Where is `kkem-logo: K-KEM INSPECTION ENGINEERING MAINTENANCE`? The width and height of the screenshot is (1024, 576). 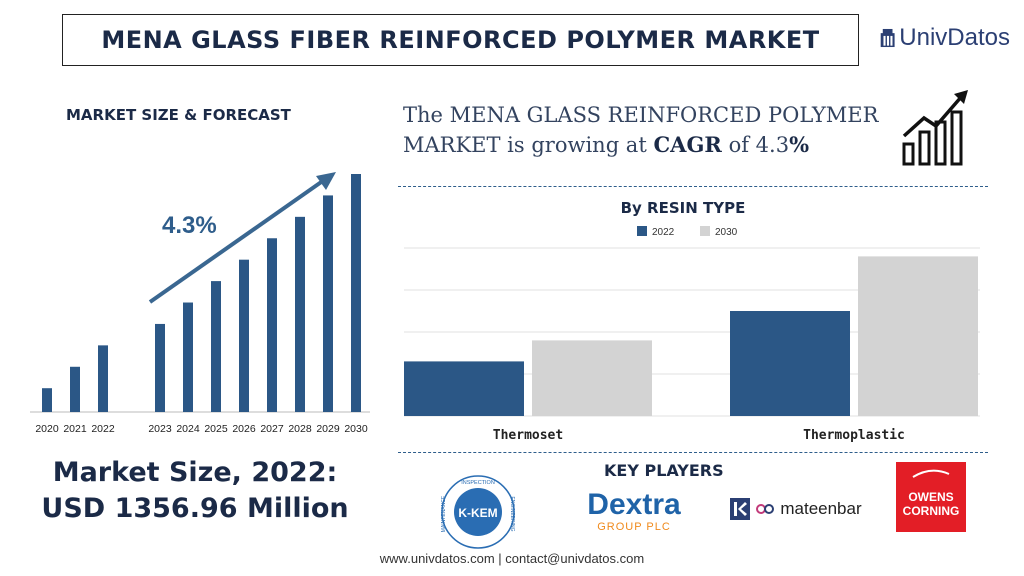
kkem-logo: K-KEM INSPECTION ENGINEERING MAINTENANCE is located at coordinates (478, 512).